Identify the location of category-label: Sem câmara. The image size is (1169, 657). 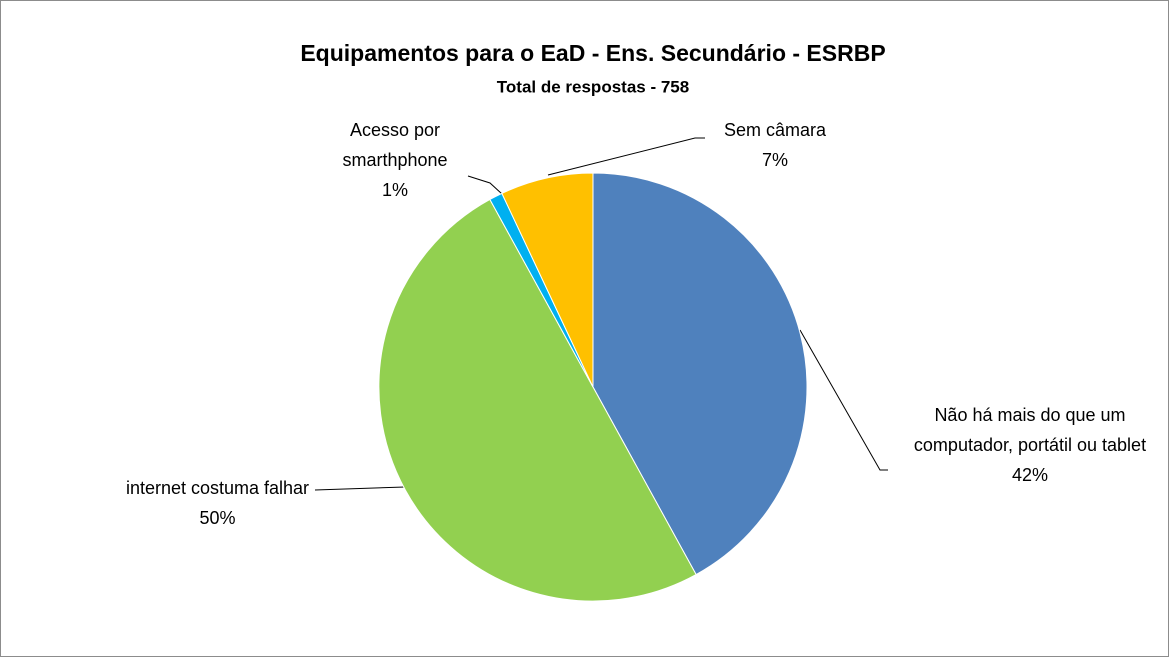
(775, 130).